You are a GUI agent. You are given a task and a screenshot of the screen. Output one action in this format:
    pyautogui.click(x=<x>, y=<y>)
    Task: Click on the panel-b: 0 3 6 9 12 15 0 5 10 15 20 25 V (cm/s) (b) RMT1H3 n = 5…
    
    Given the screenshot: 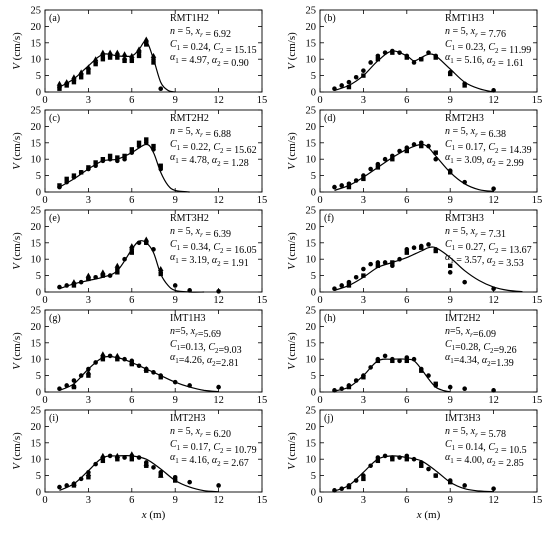 What is the action you would take?
    pyautogui.click(x=414, y=56)
    